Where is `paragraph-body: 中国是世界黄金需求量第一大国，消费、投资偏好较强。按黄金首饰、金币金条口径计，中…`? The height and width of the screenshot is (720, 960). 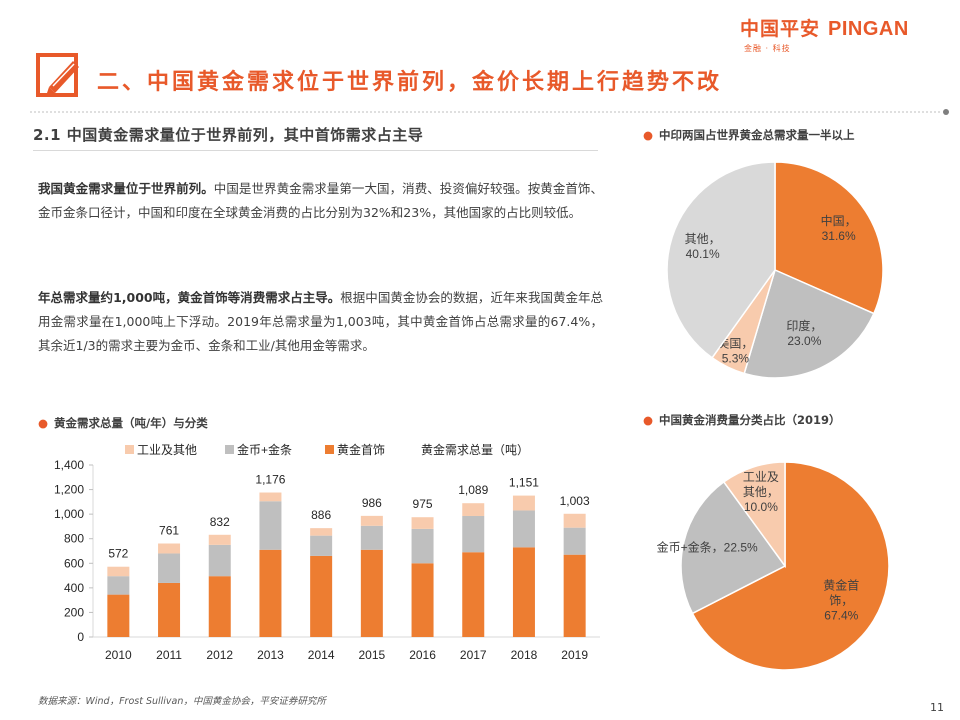 paragraph-body: 中国是世界黄金需求量第一大国，消费、投资偏好较强。按黄金首饰、金币金条口径计，中… is located at coordinates (320, 200).